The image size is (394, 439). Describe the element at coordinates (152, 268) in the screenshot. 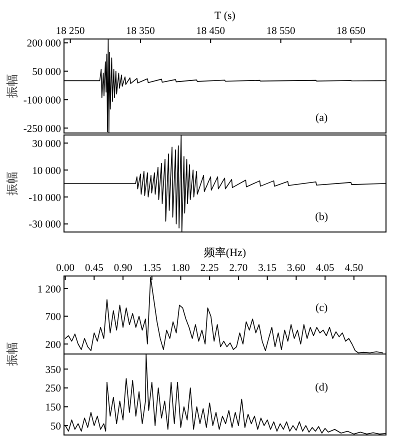

I see `x-tick-label: 1.35` at that location.